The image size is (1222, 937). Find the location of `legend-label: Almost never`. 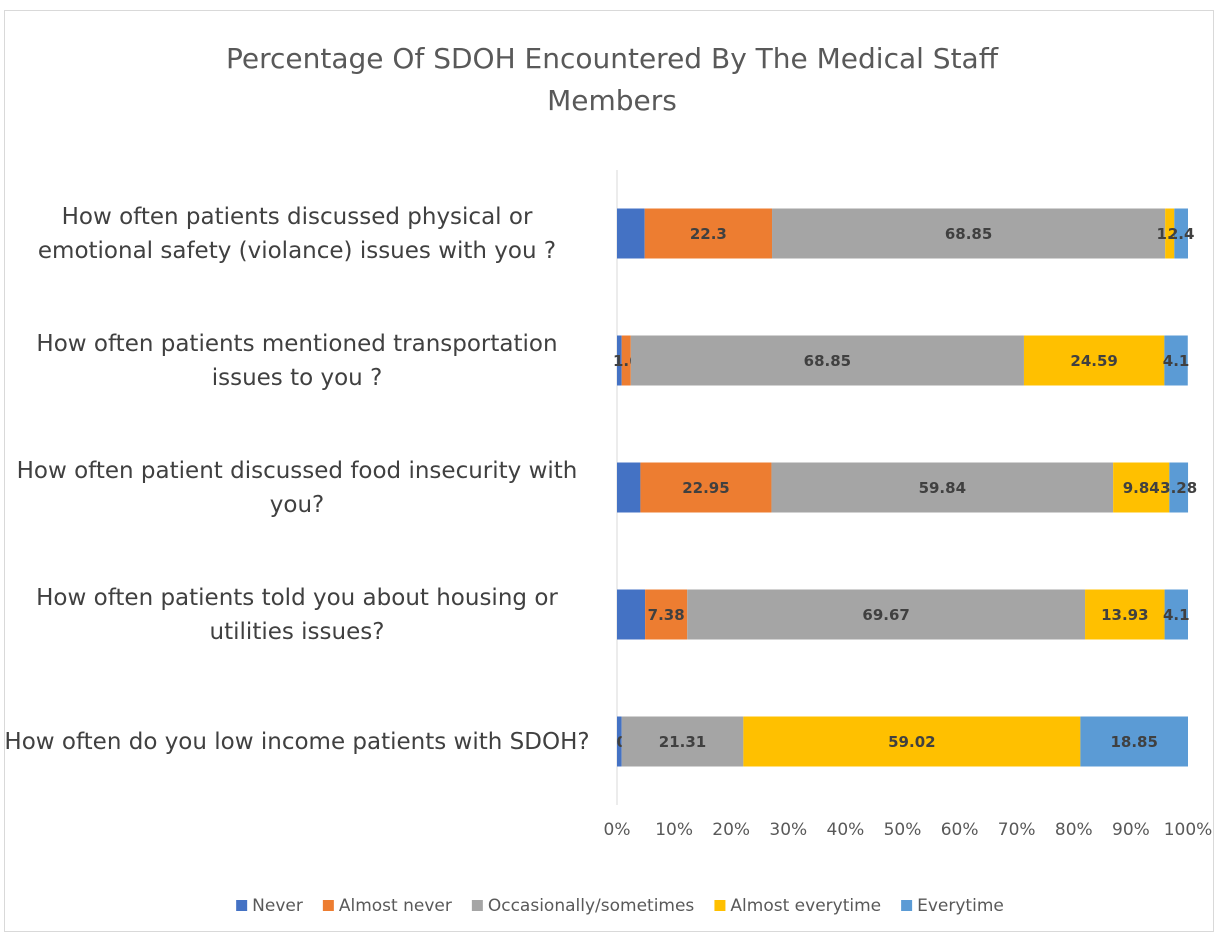

legend-label: Almost never is located at coordinates (395, 906).